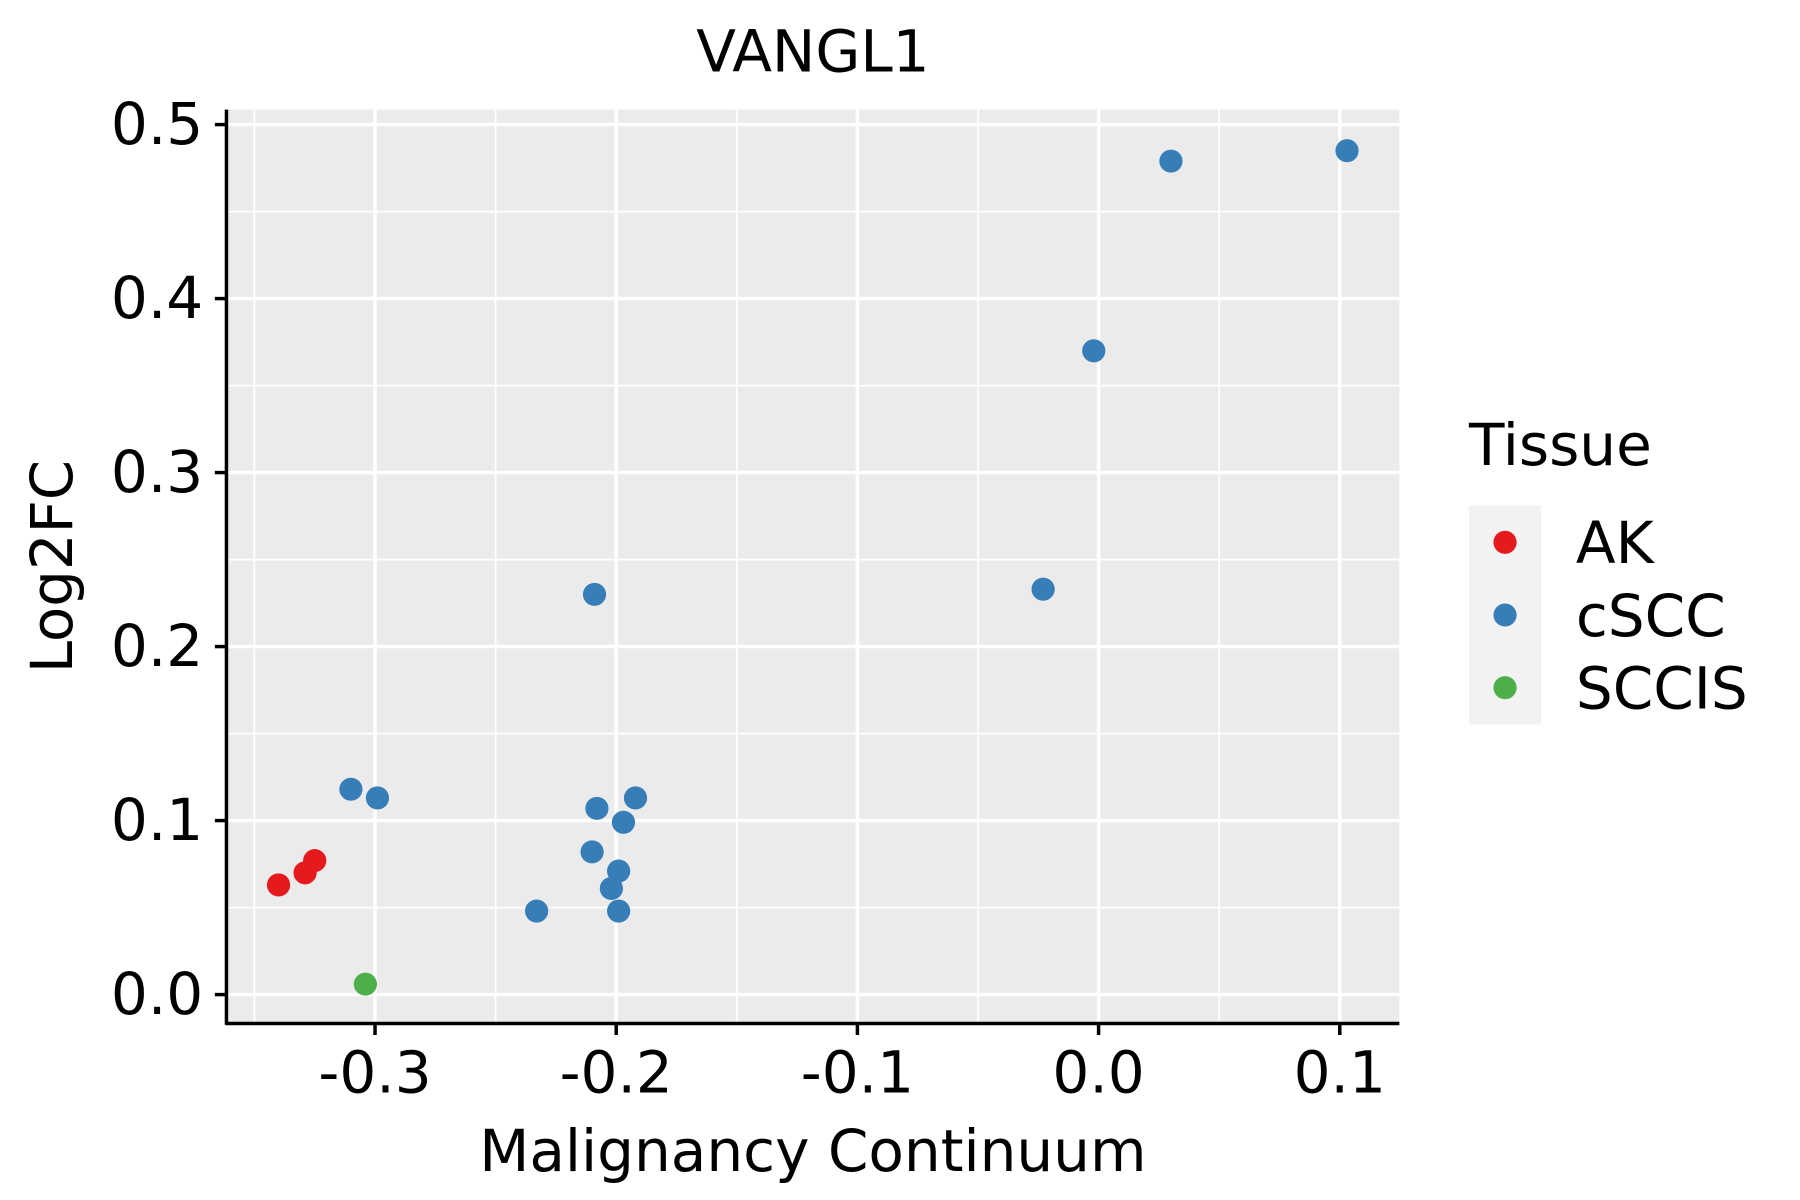 The image size is (1800, 1200). What do you see at coordinates (157, 820) in the screenshot?
I see `y-tick-label: 0.1` at bounding box center [157, 820].